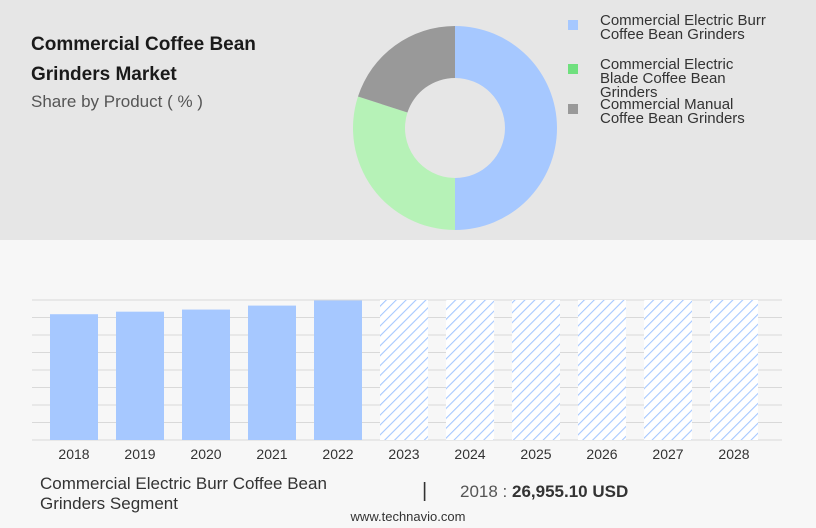  I want to click on x-tick-label: 2023, so click(403, 454).